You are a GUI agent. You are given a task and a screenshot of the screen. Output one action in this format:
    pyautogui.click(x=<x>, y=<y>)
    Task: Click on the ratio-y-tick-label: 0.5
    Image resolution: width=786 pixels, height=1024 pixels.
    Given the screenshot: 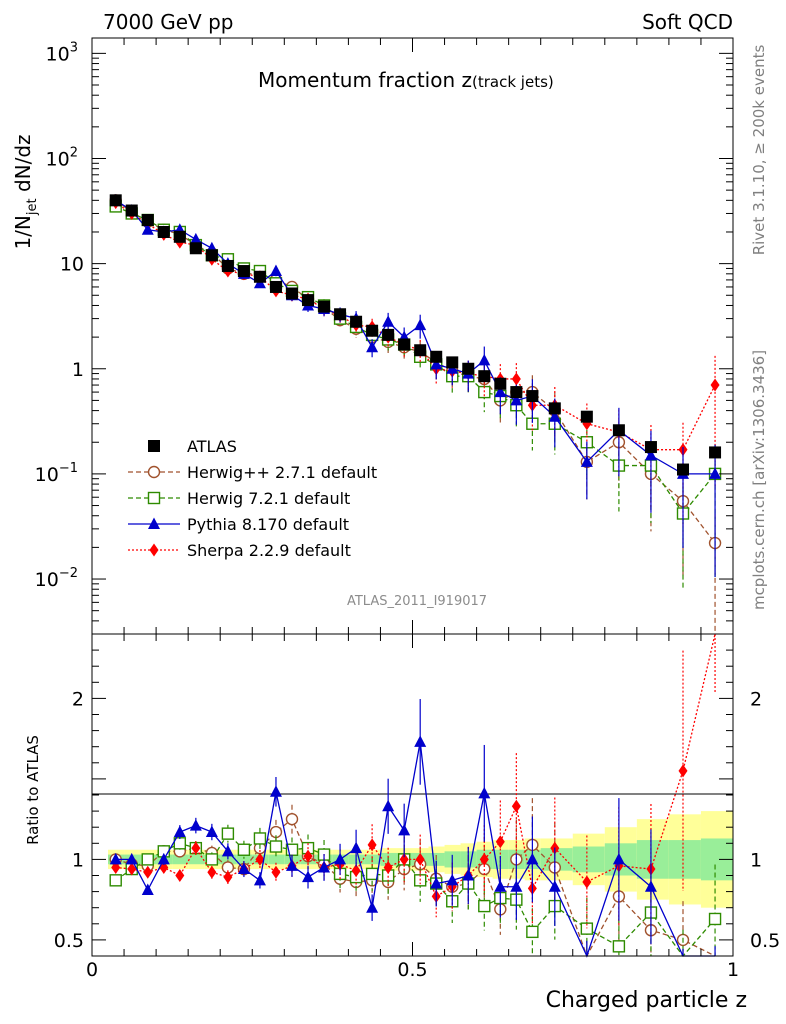 What is the action you would take?
    pyautogui.click(x=69, y=941)
    